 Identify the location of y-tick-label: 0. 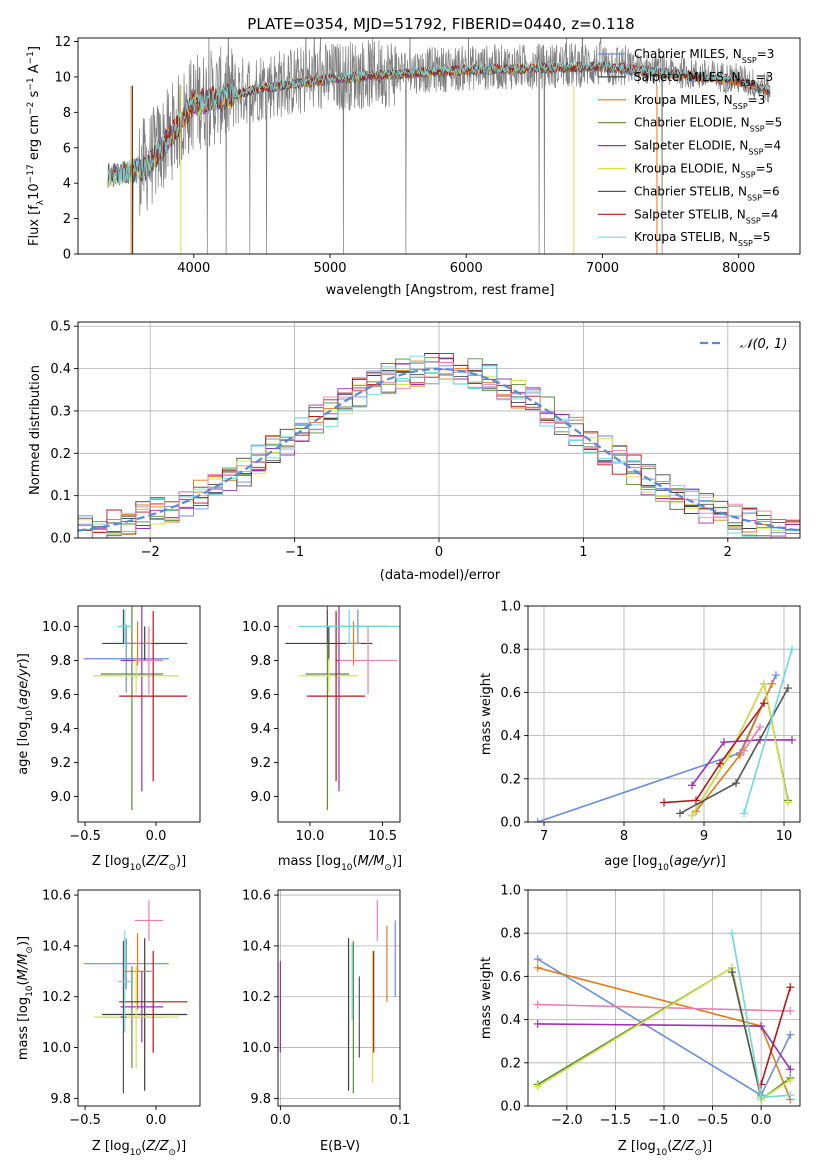
(67, 255).